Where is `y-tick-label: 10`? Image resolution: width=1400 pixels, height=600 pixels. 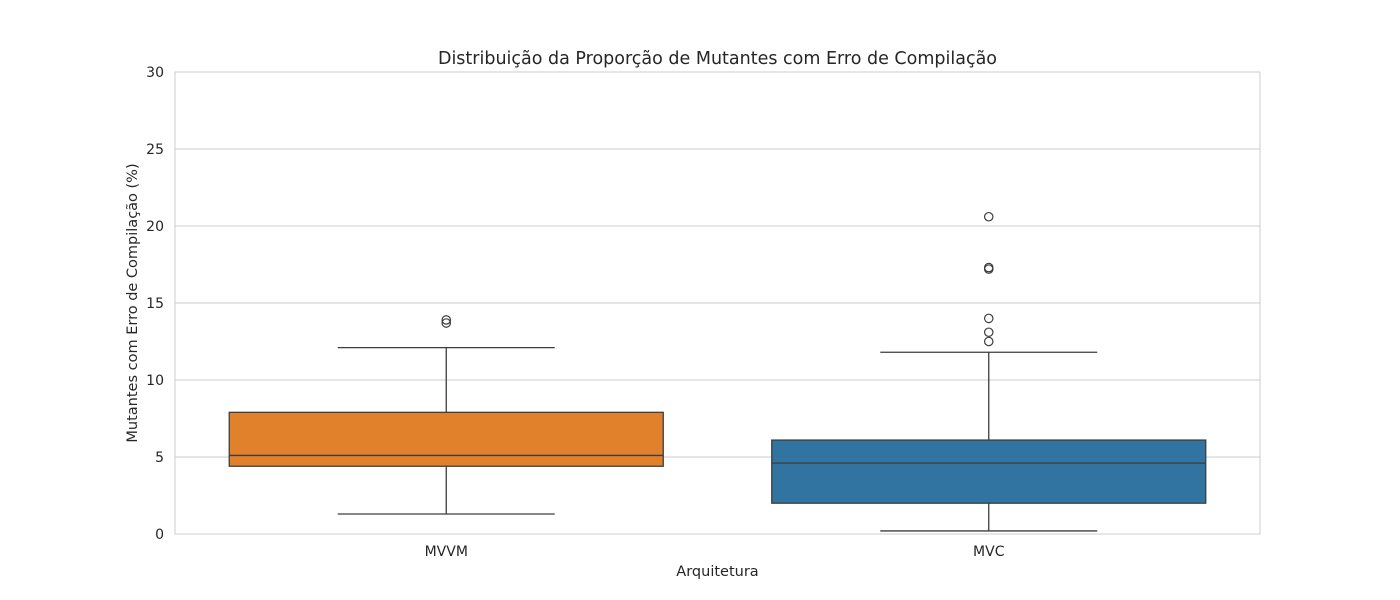 y-tick-label: 10 is located at coordinates (155, 381).